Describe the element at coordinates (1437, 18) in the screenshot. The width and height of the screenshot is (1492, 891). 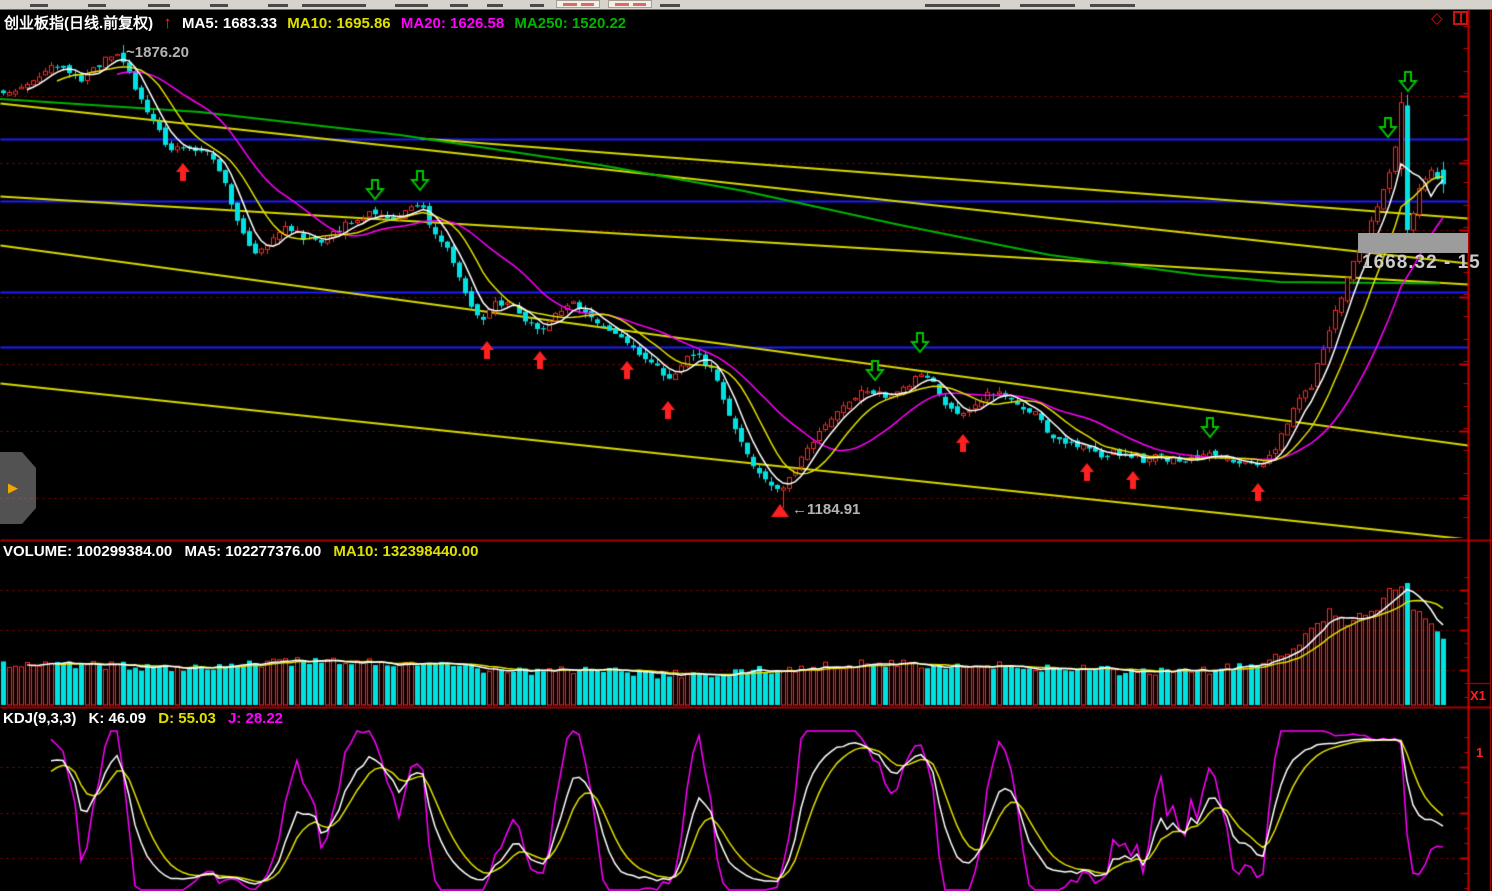
I see `diamond-icon: ◇` at that location.